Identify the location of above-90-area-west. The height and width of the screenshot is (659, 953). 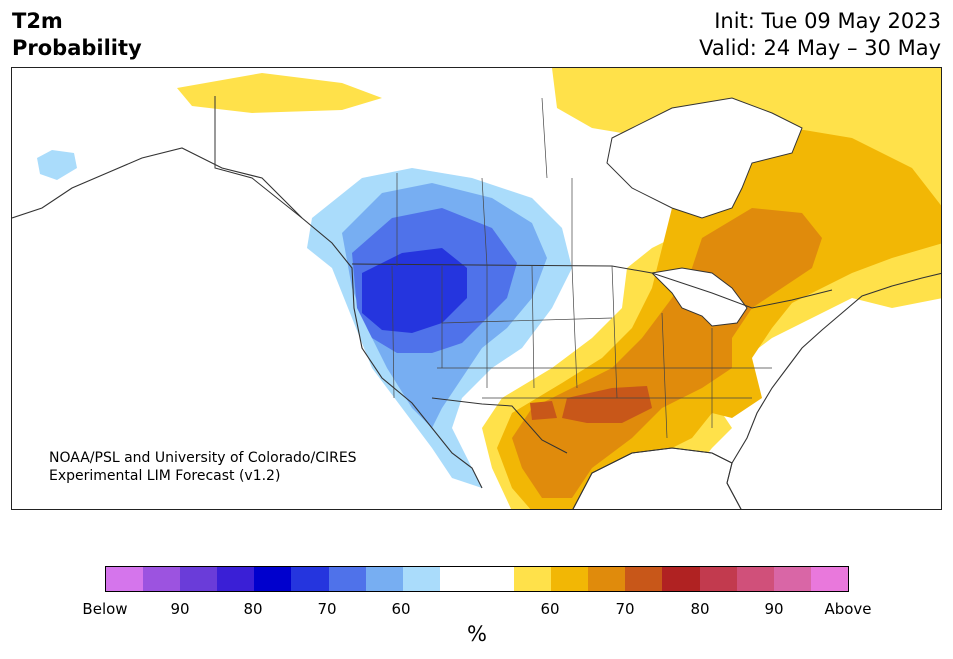
(543, 410).